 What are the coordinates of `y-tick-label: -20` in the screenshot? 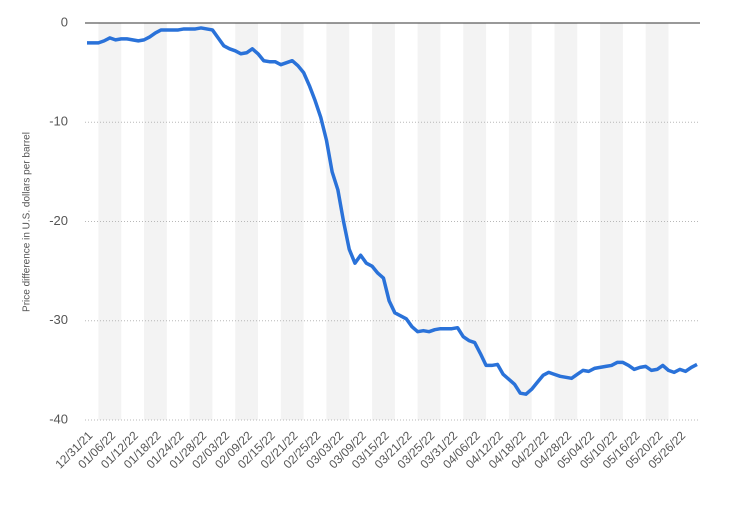 It's located at (58, 220).